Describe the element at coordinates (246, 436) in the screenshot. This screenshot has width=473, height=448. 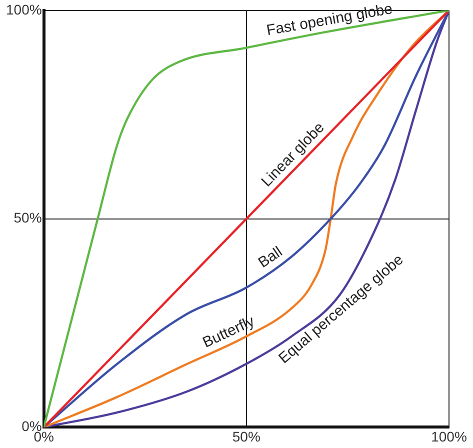
I see `x-tick-label: 50%` at that location.